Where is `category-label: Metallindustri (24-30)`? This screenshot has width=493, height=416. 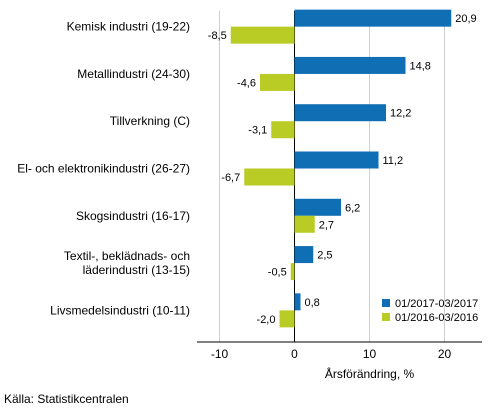
category-label: Metallindustri (24-30) is located at coordinates (133, 74).